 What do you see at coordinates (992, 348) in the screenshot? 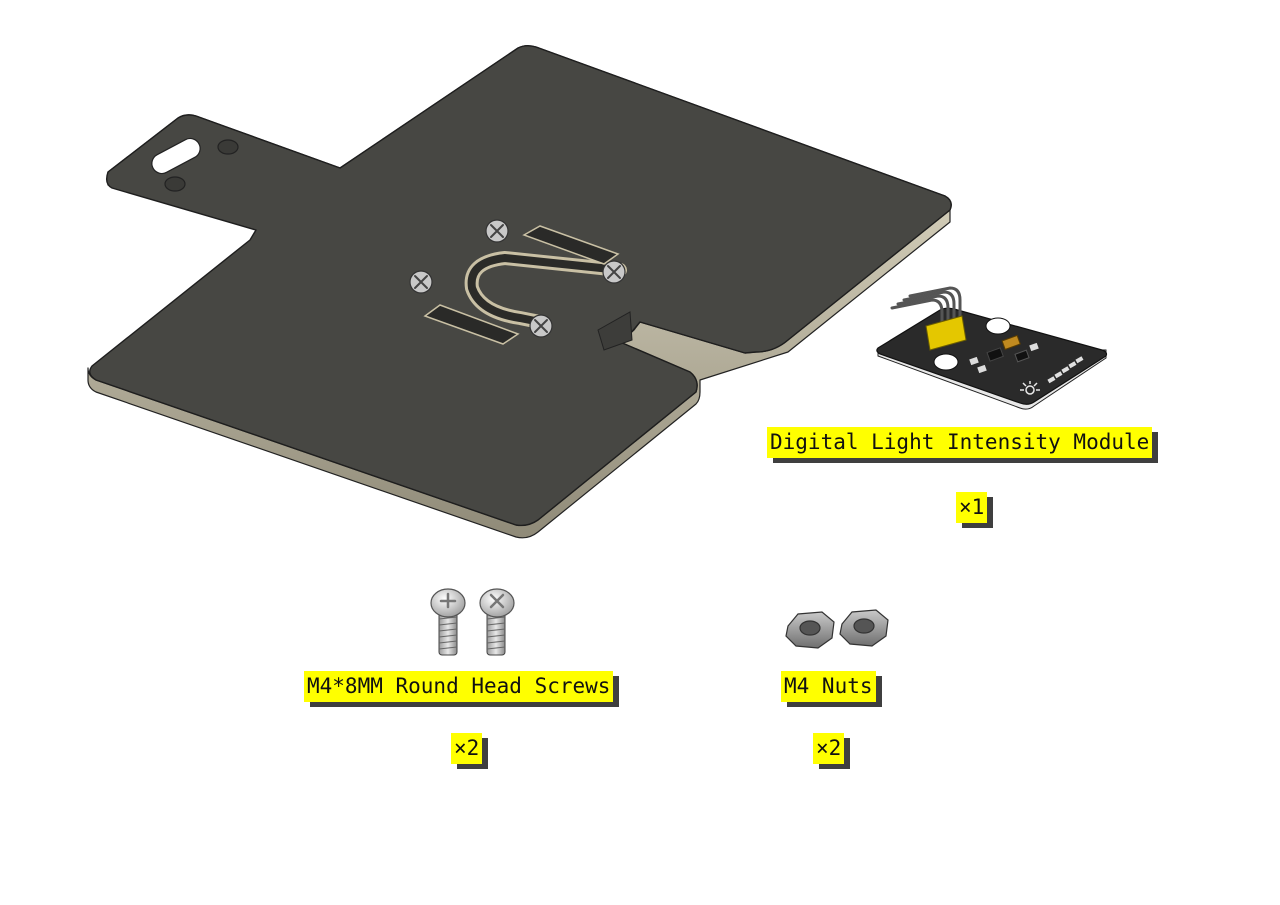
I see `light-module-image` at bounding box center [992, 348].